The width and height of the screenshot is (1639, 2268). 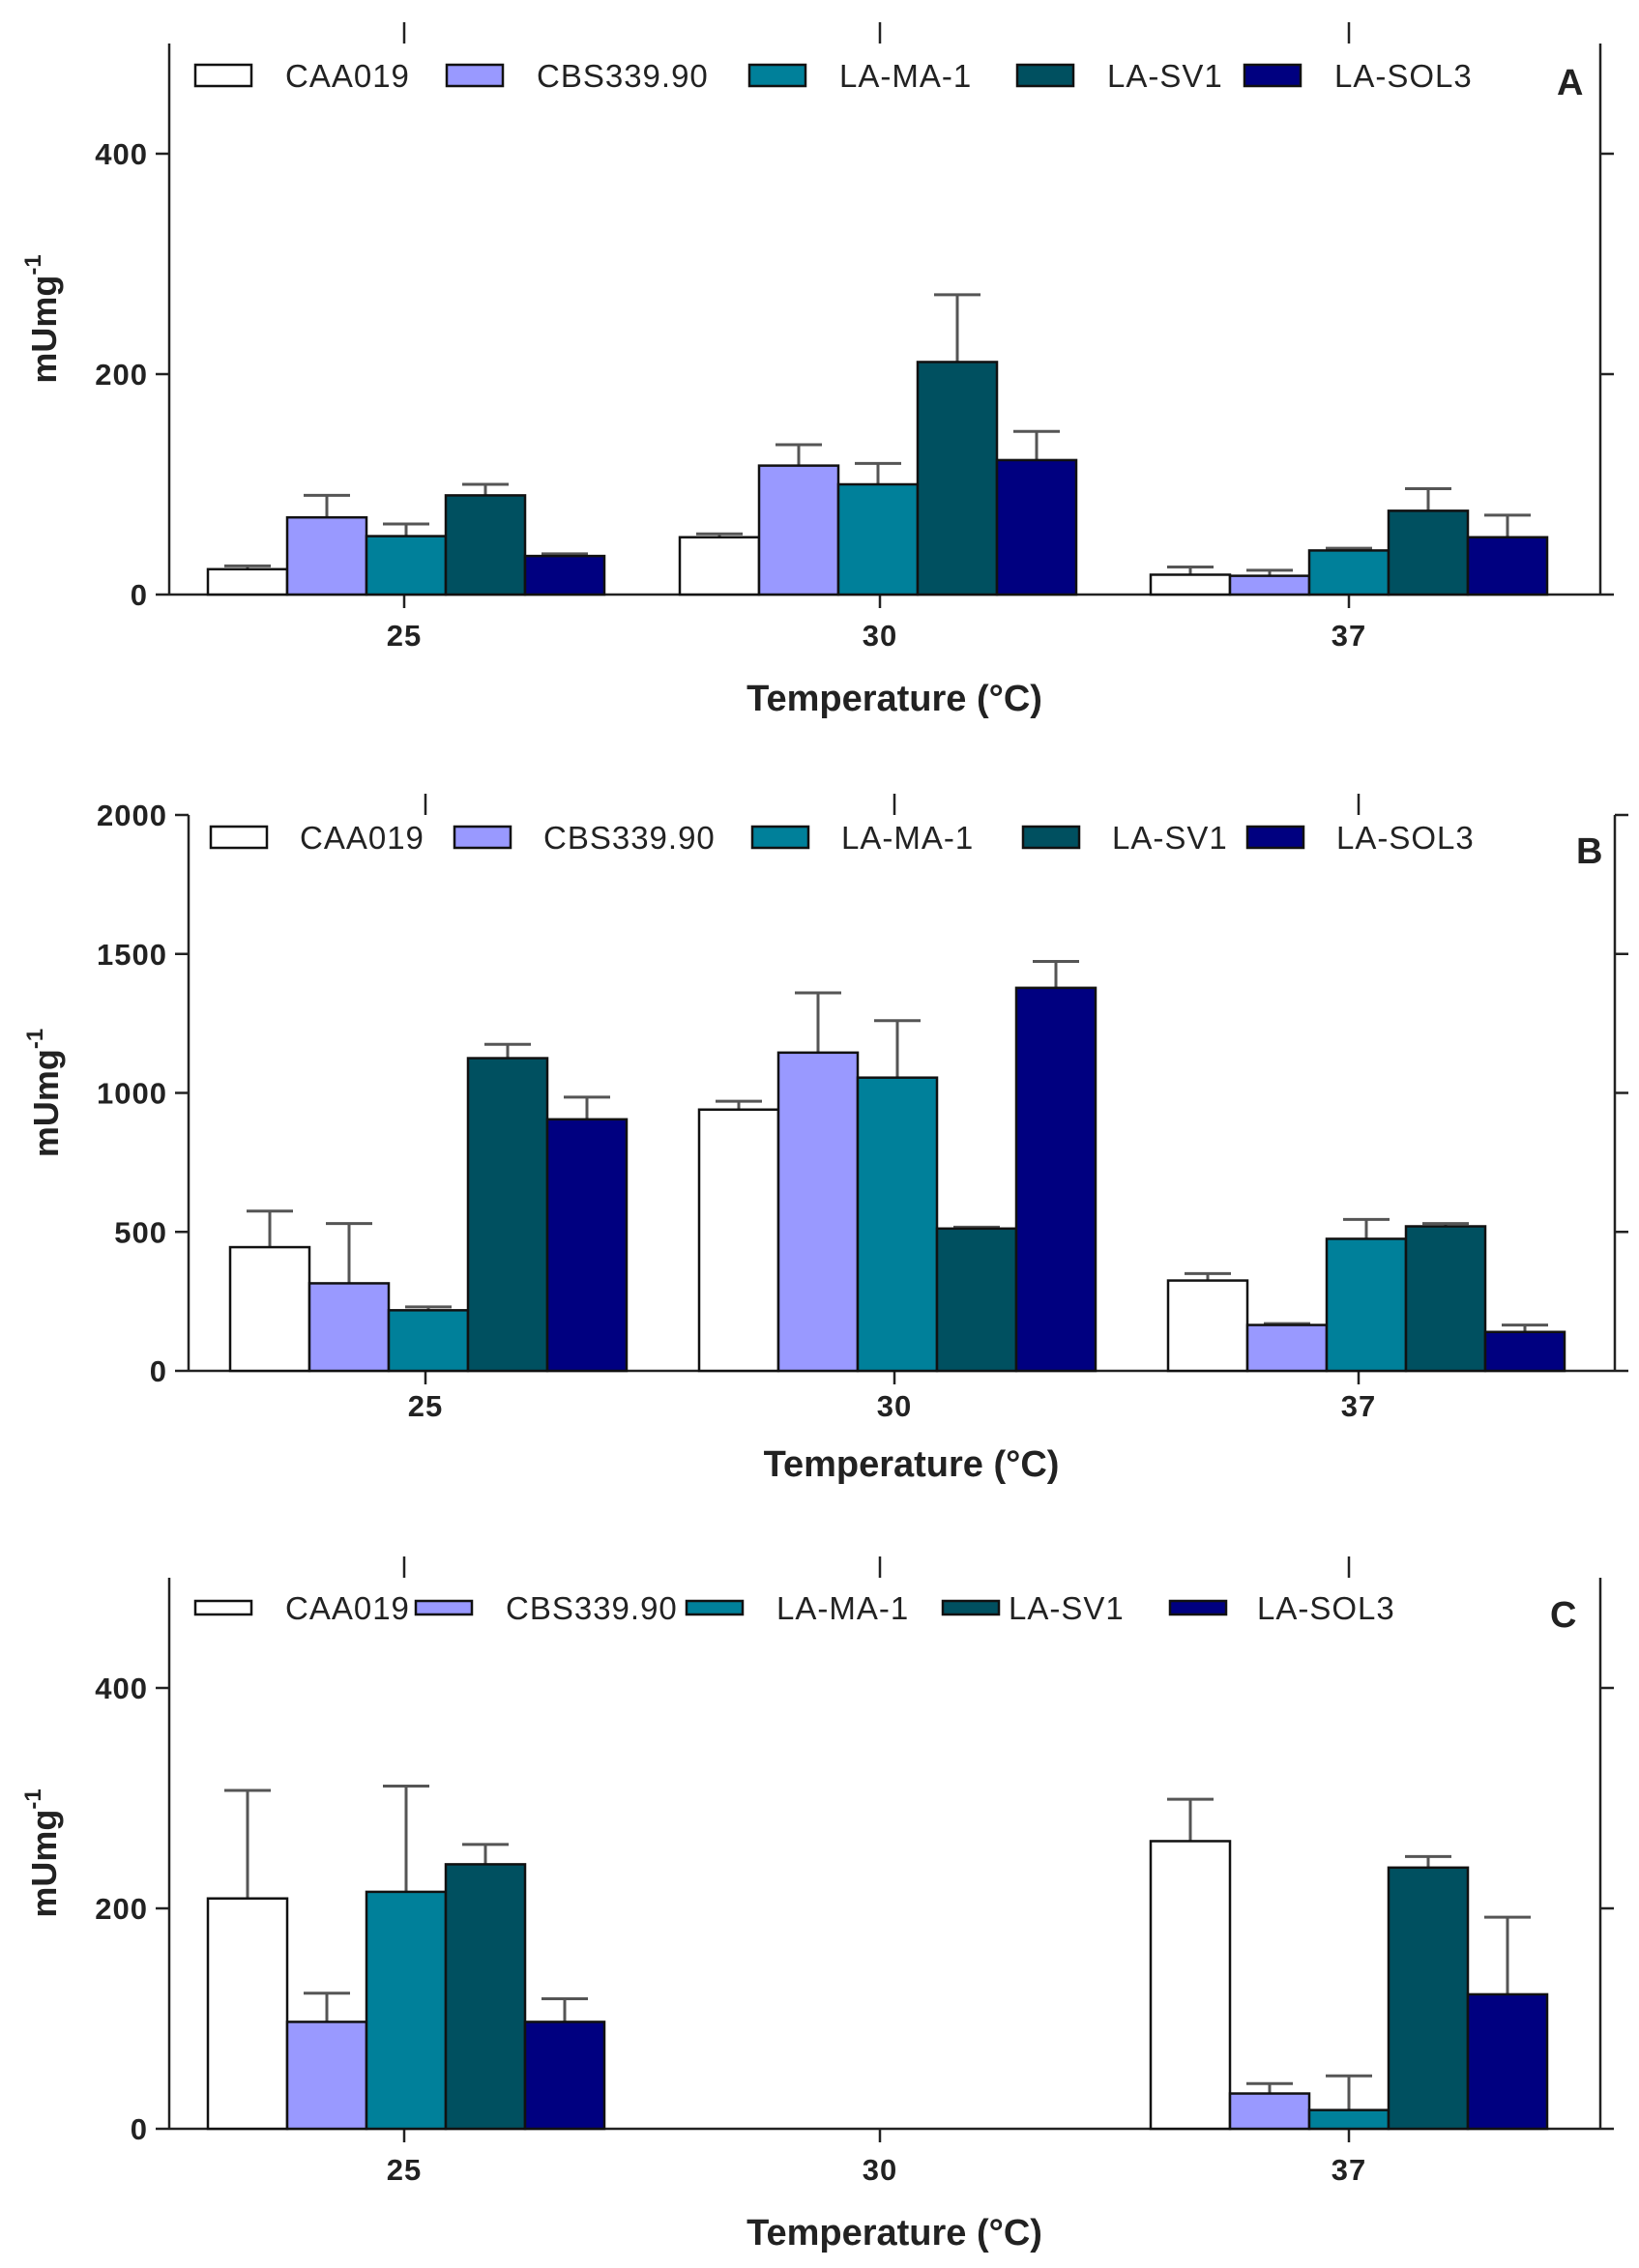 I want to click on panel-label: A, so click(x=1570, y=83).